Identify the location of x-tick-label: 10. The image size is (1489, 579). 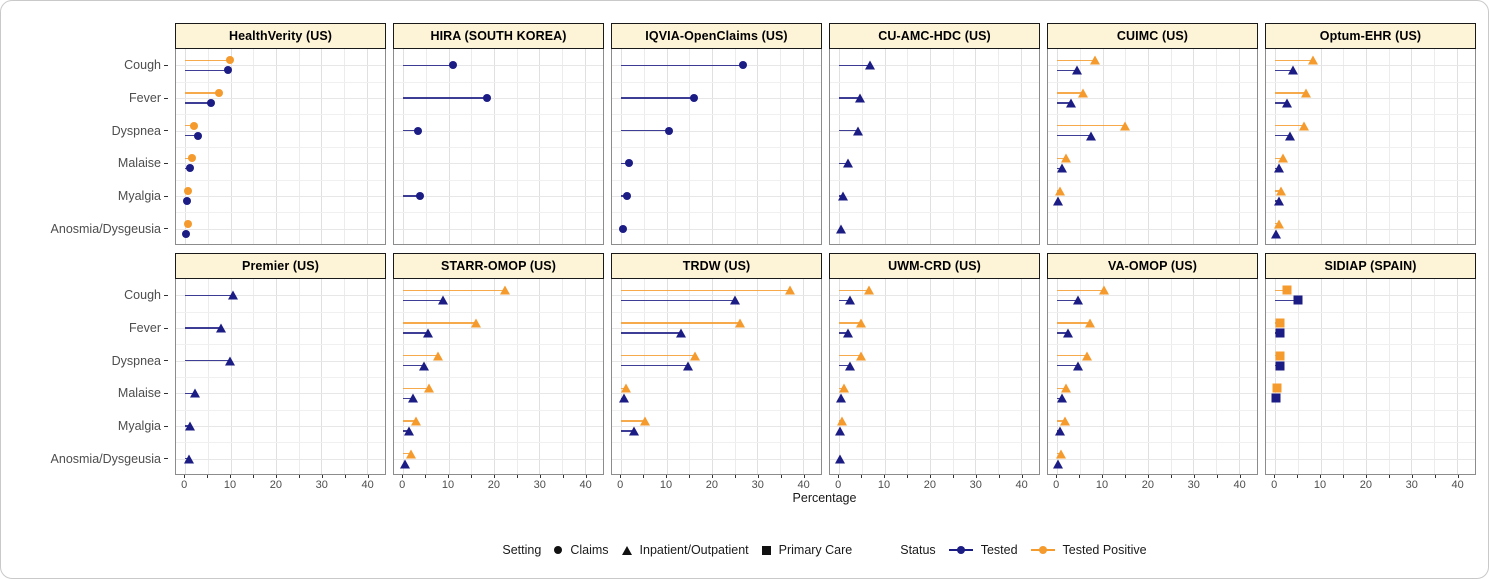
(448, 485).